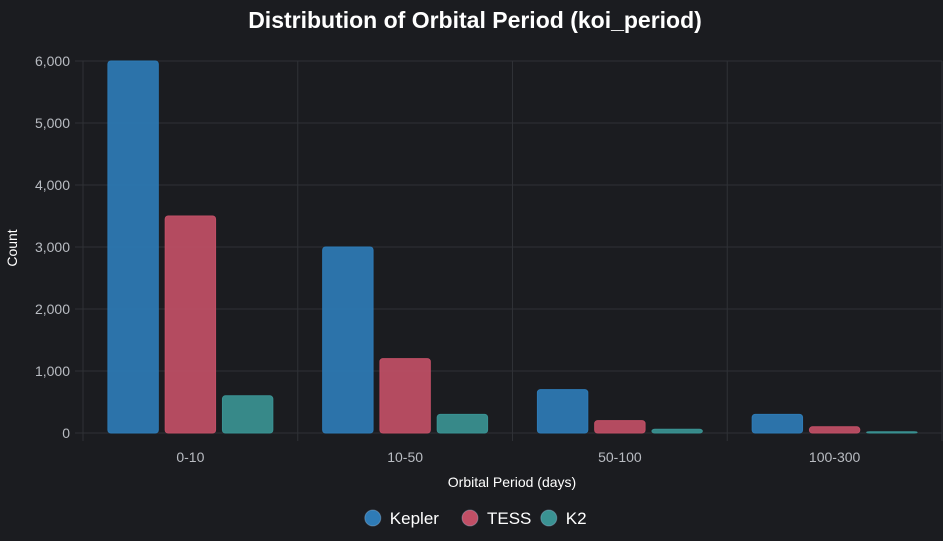 This screenshot has width=943, height=541. I want to click on legend-item-kepler: Kepler, so click(401, 518).